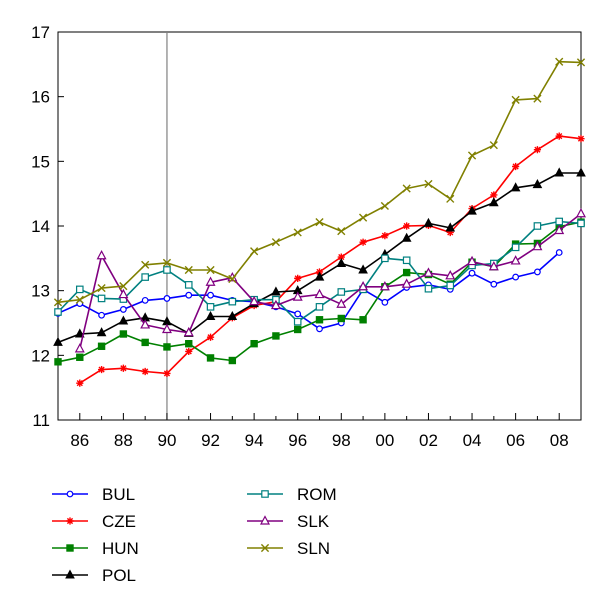  I want to click on legend-label: POL, so click(119, 575).